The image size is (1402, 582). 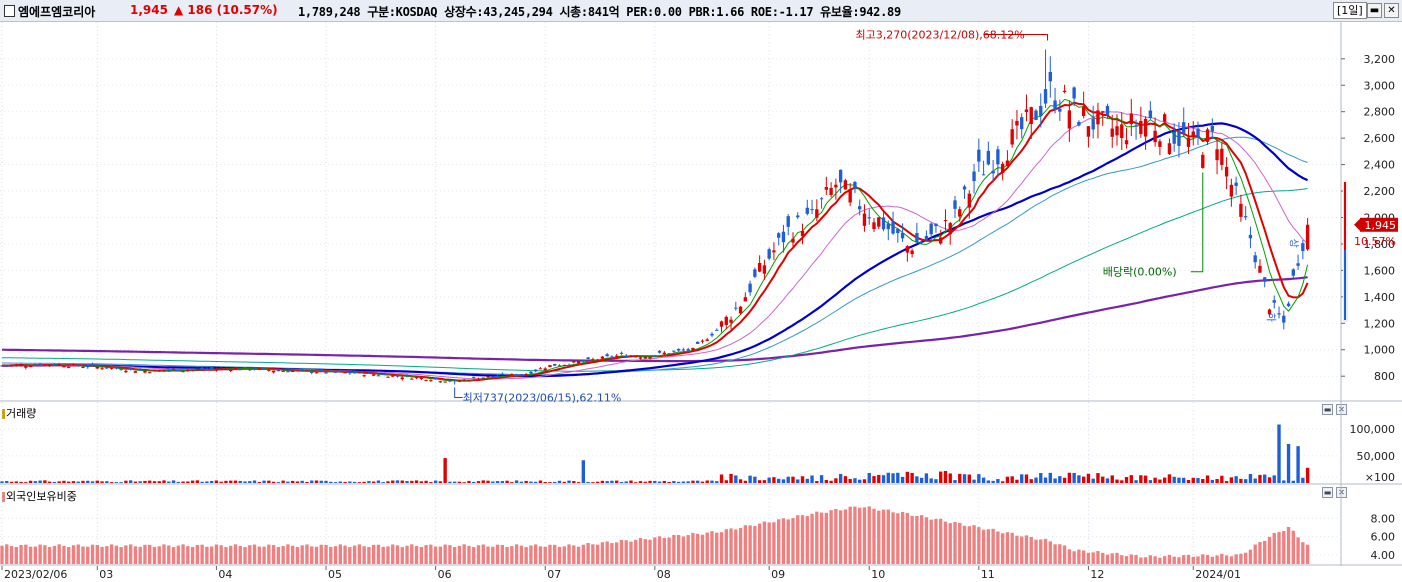 What do you see at coordinates (1376, 456) in the screenshot?
I see `volume-tick-label: 50,000` at bounding box center [1376, 456].